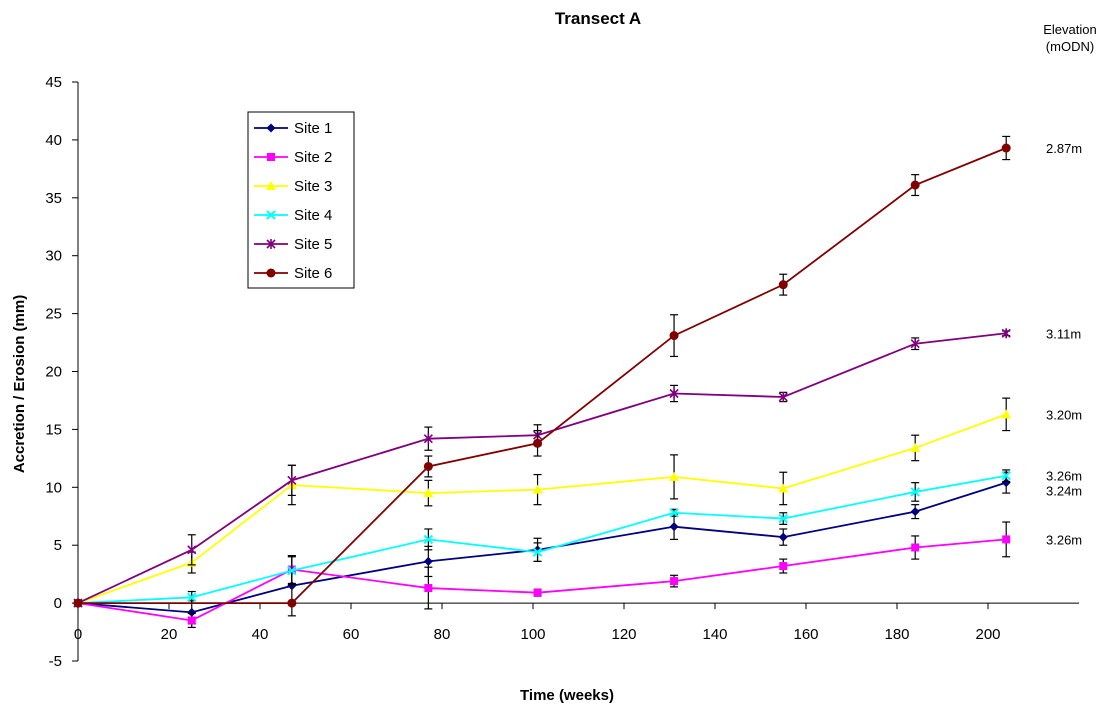 The height and width of the screenshot is (713, 1107). What do you see at coordinates (987, 634) in the screenshot?
I see `x-tick-label: 200` at bounding box center [987, 634].